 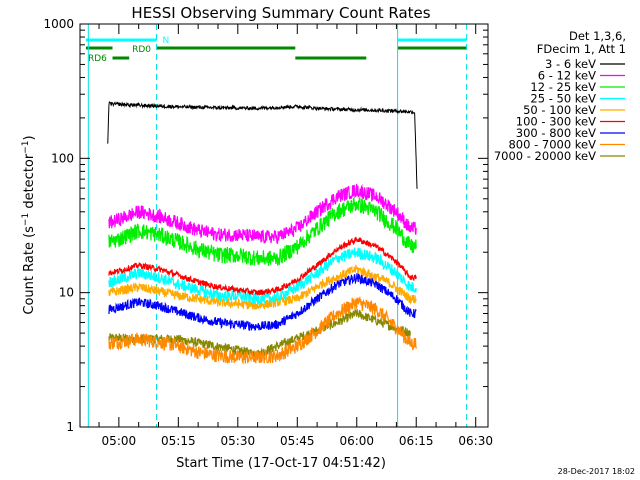 I want to click on x-axis-label: Start Time (17-Oct-17 04:51:42), so click(x=281, y=463).